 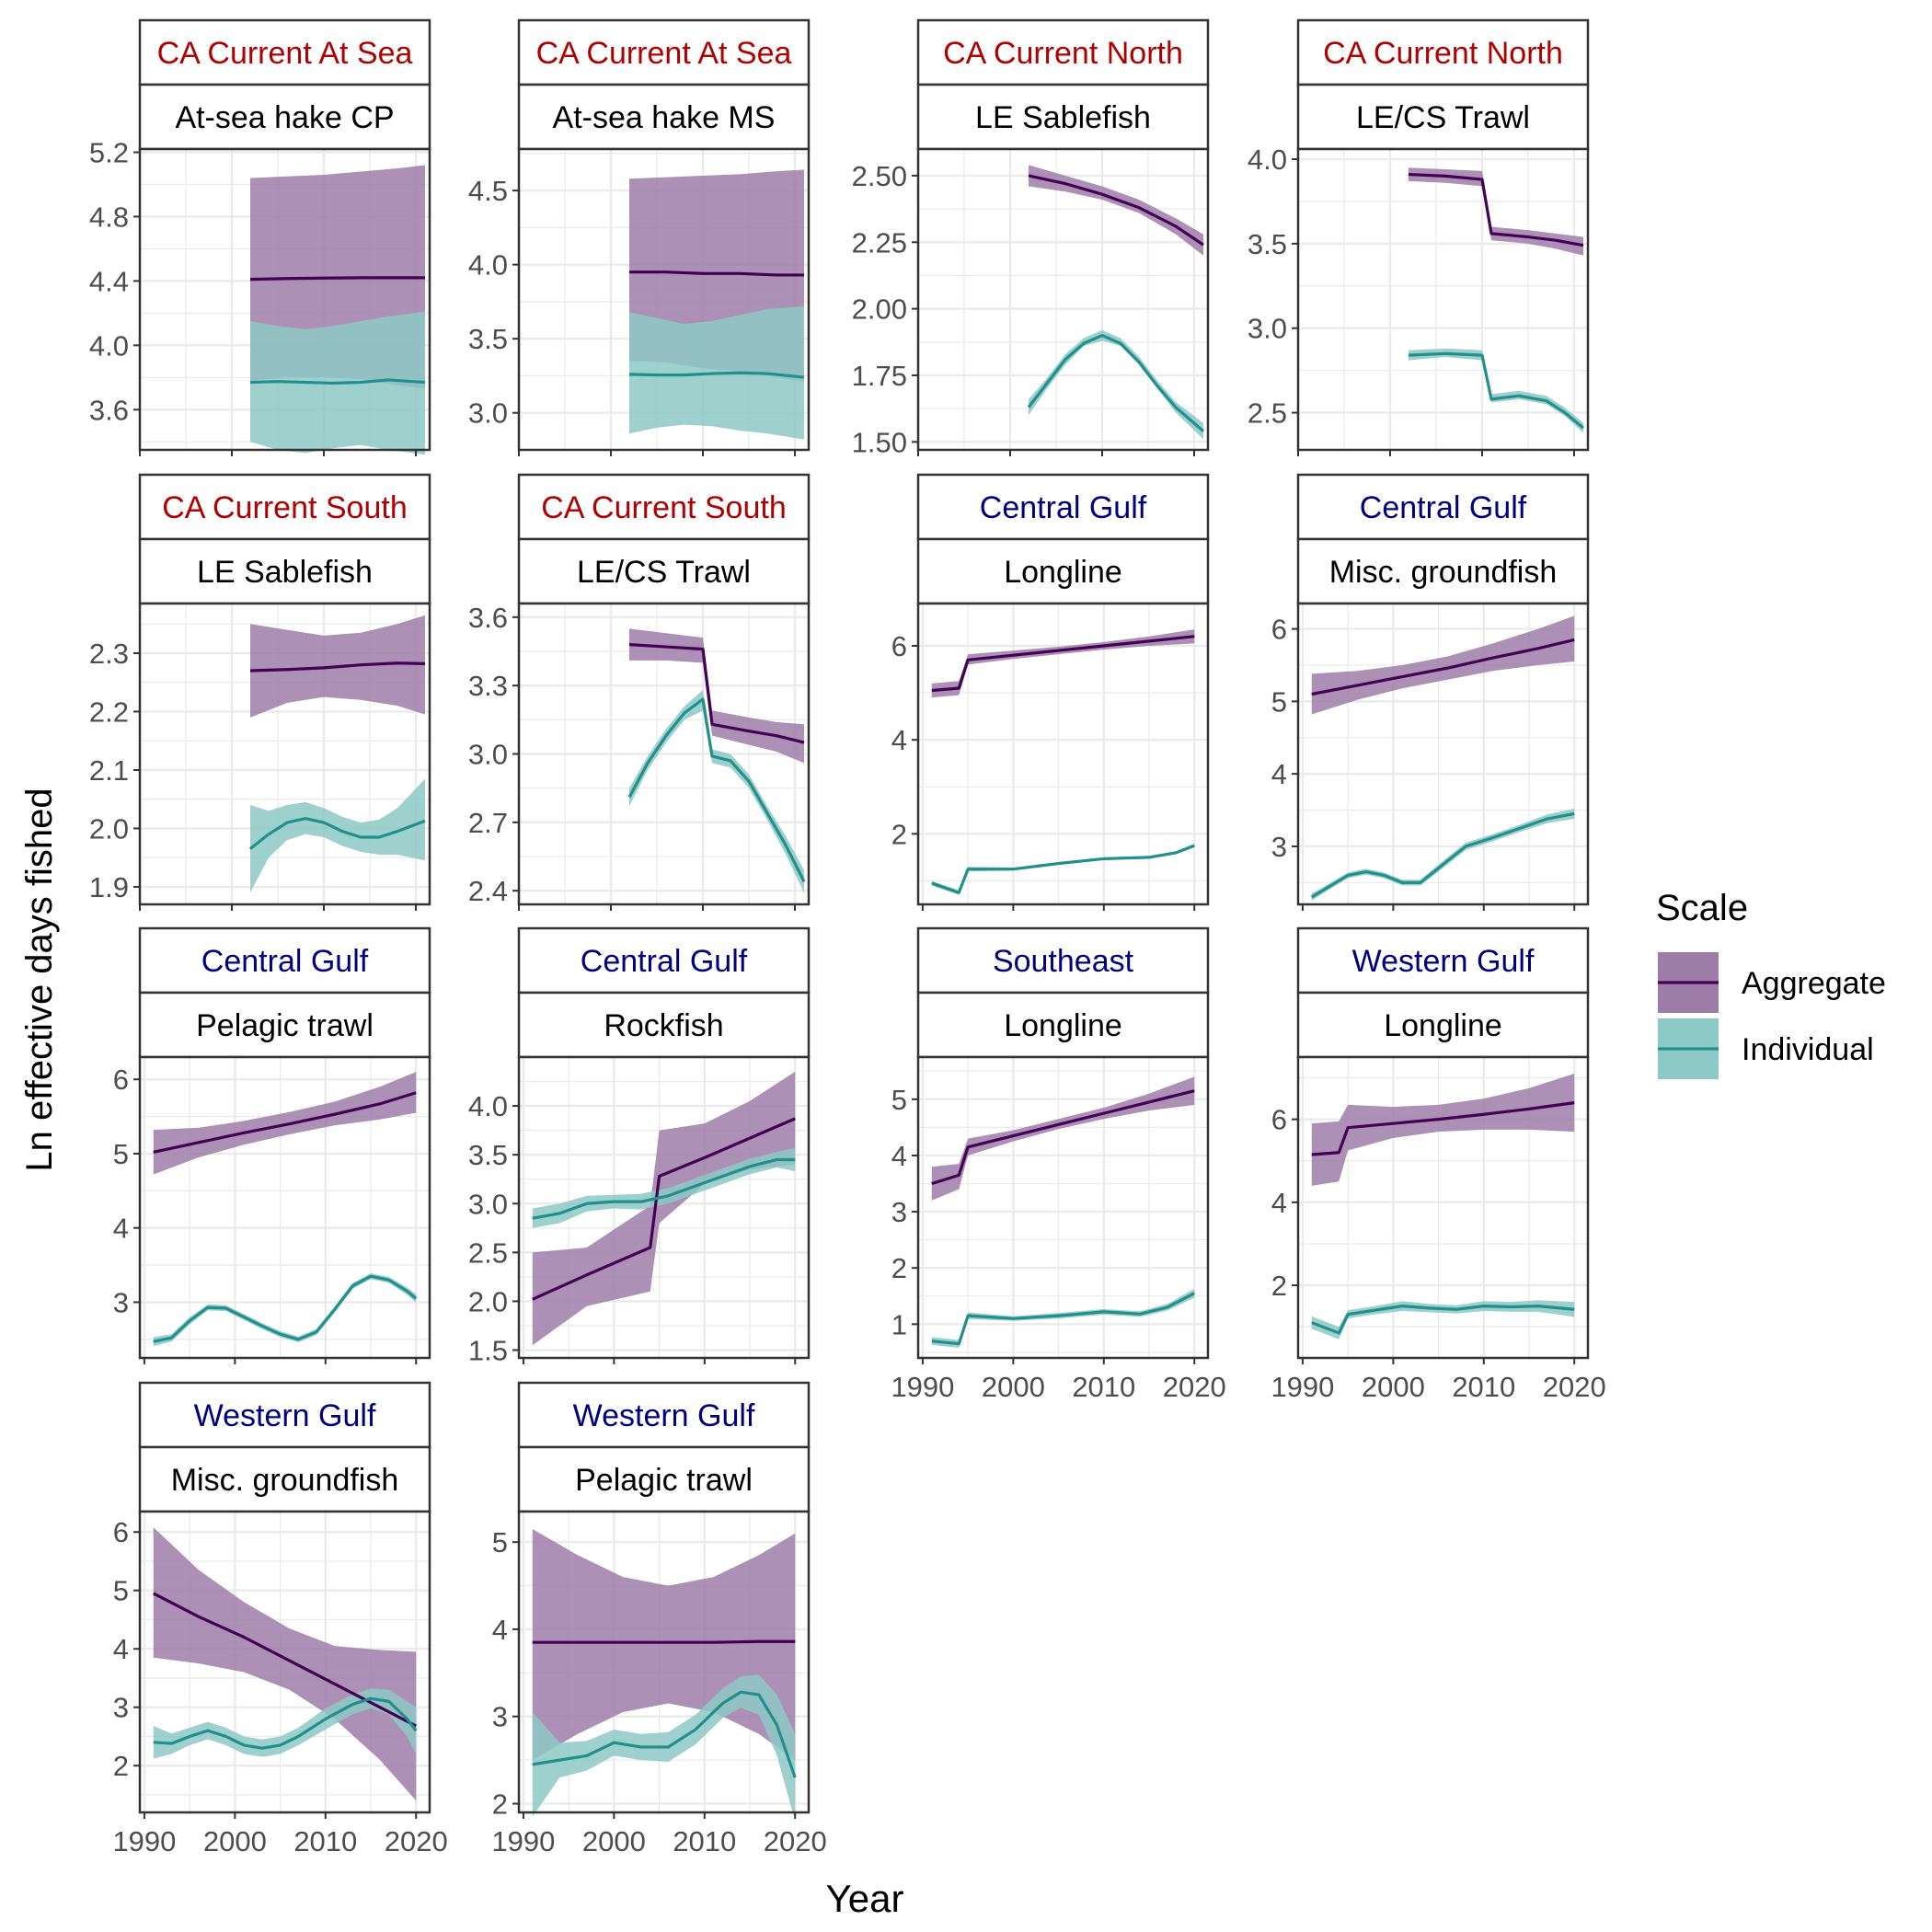 What do you see at coordinates (109, 654) in the screenshot?
I see `y-tick-label: 2.3` at bounding box center [109, 654].